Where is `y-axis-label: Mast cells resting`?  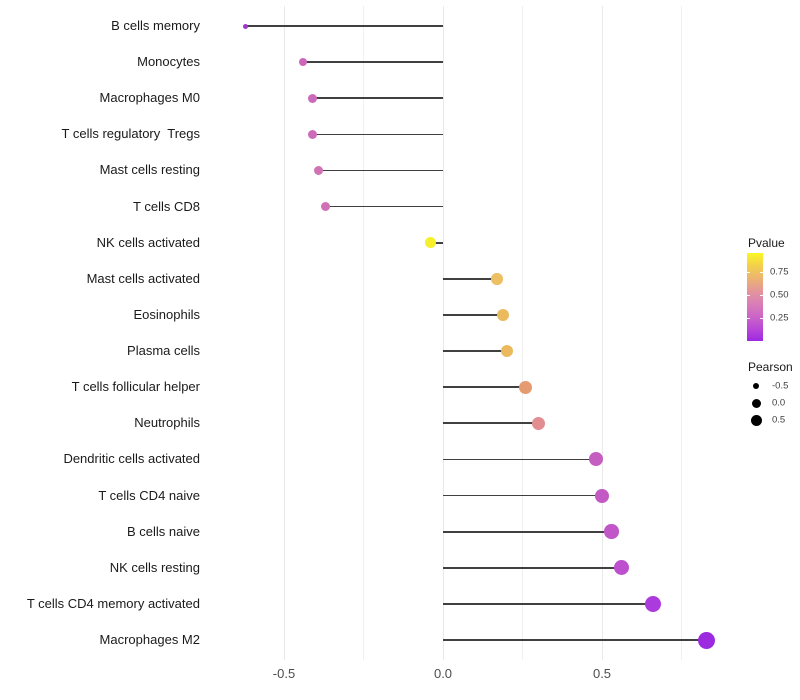 y-axis-label: Mast cells resting is located at coordinates (149, 170).